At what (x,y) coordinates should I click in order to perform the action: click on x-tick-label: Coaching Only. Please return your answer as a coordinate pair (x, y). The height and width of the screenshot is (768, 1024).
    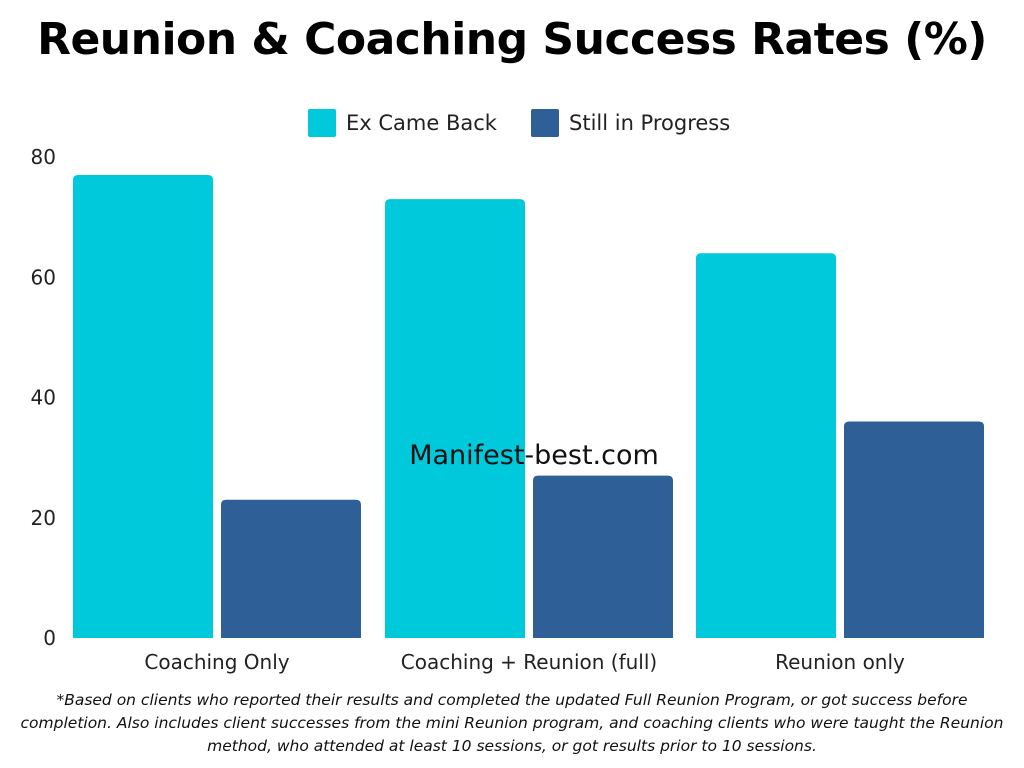
    Looking at the image, I should click on (216, 662).